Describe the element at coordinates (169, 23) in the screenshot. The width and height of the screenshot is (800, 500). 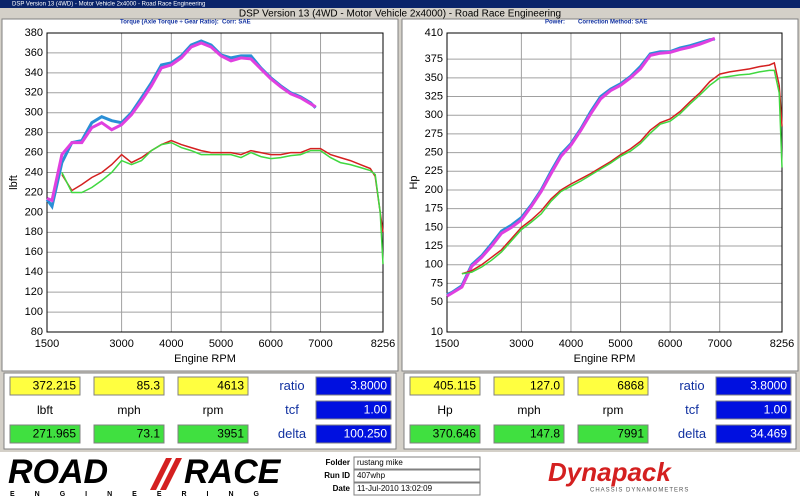
I see `chart-header: Torque (Axle Torque ÷ Gear Ratio):` at that location.